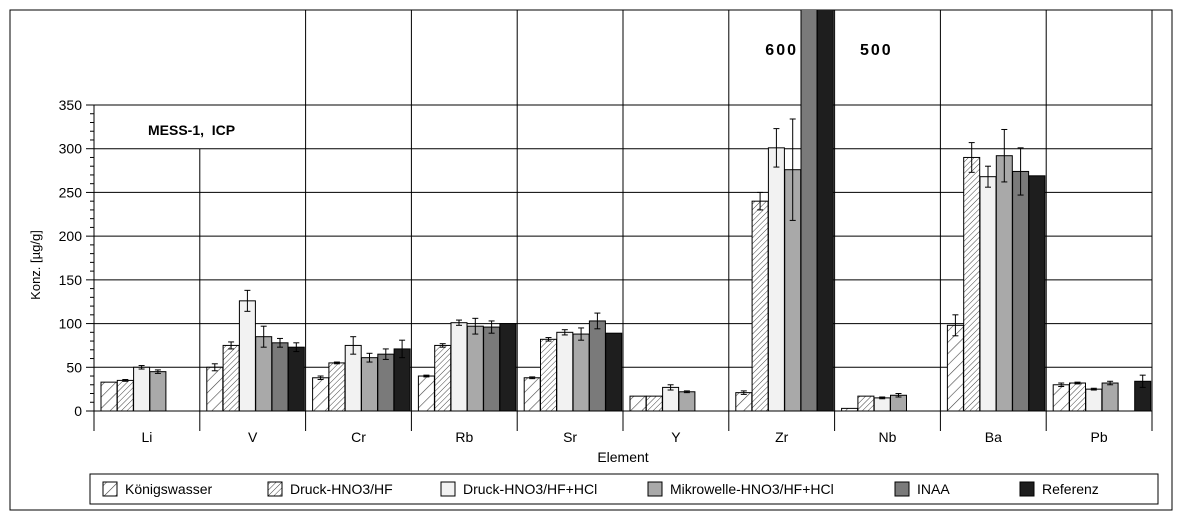  Describe the element at coordinates (622, 457) in the screenshot. I see `x-axis-label: Element` at that location.